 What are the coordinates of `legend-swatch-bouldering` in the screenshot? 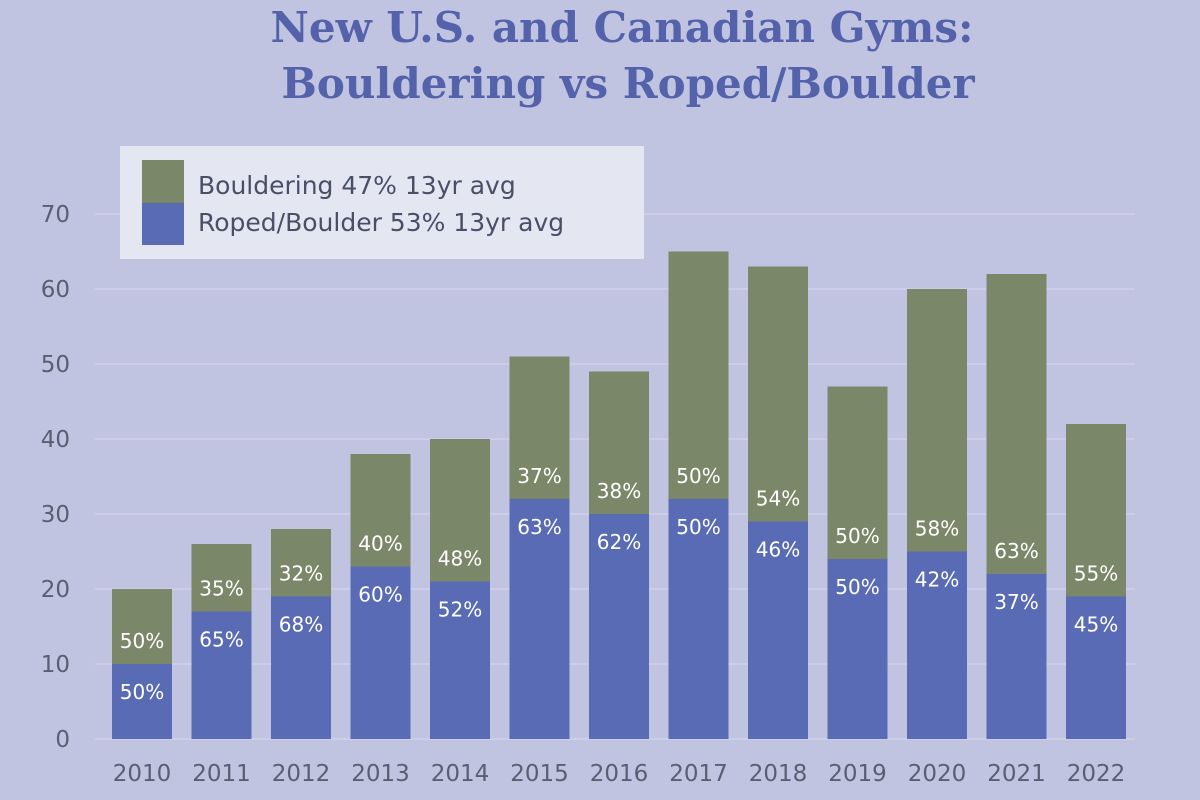 It's located at (163, 181).